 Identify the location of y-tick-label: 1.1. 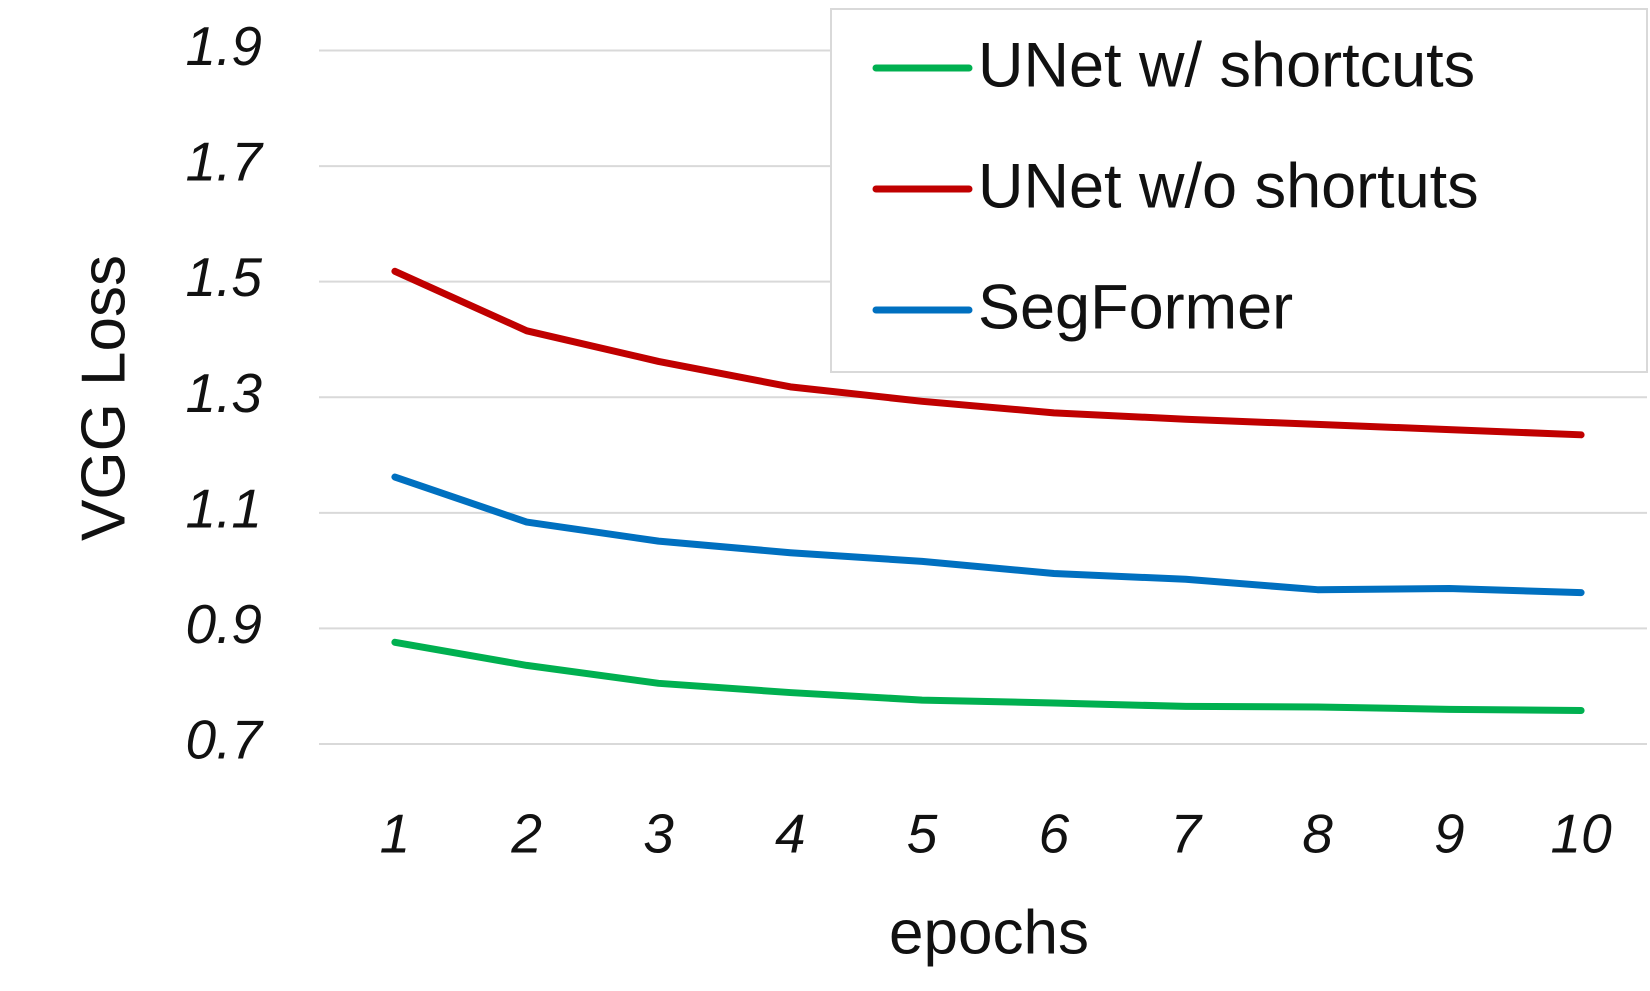
(224, 508).